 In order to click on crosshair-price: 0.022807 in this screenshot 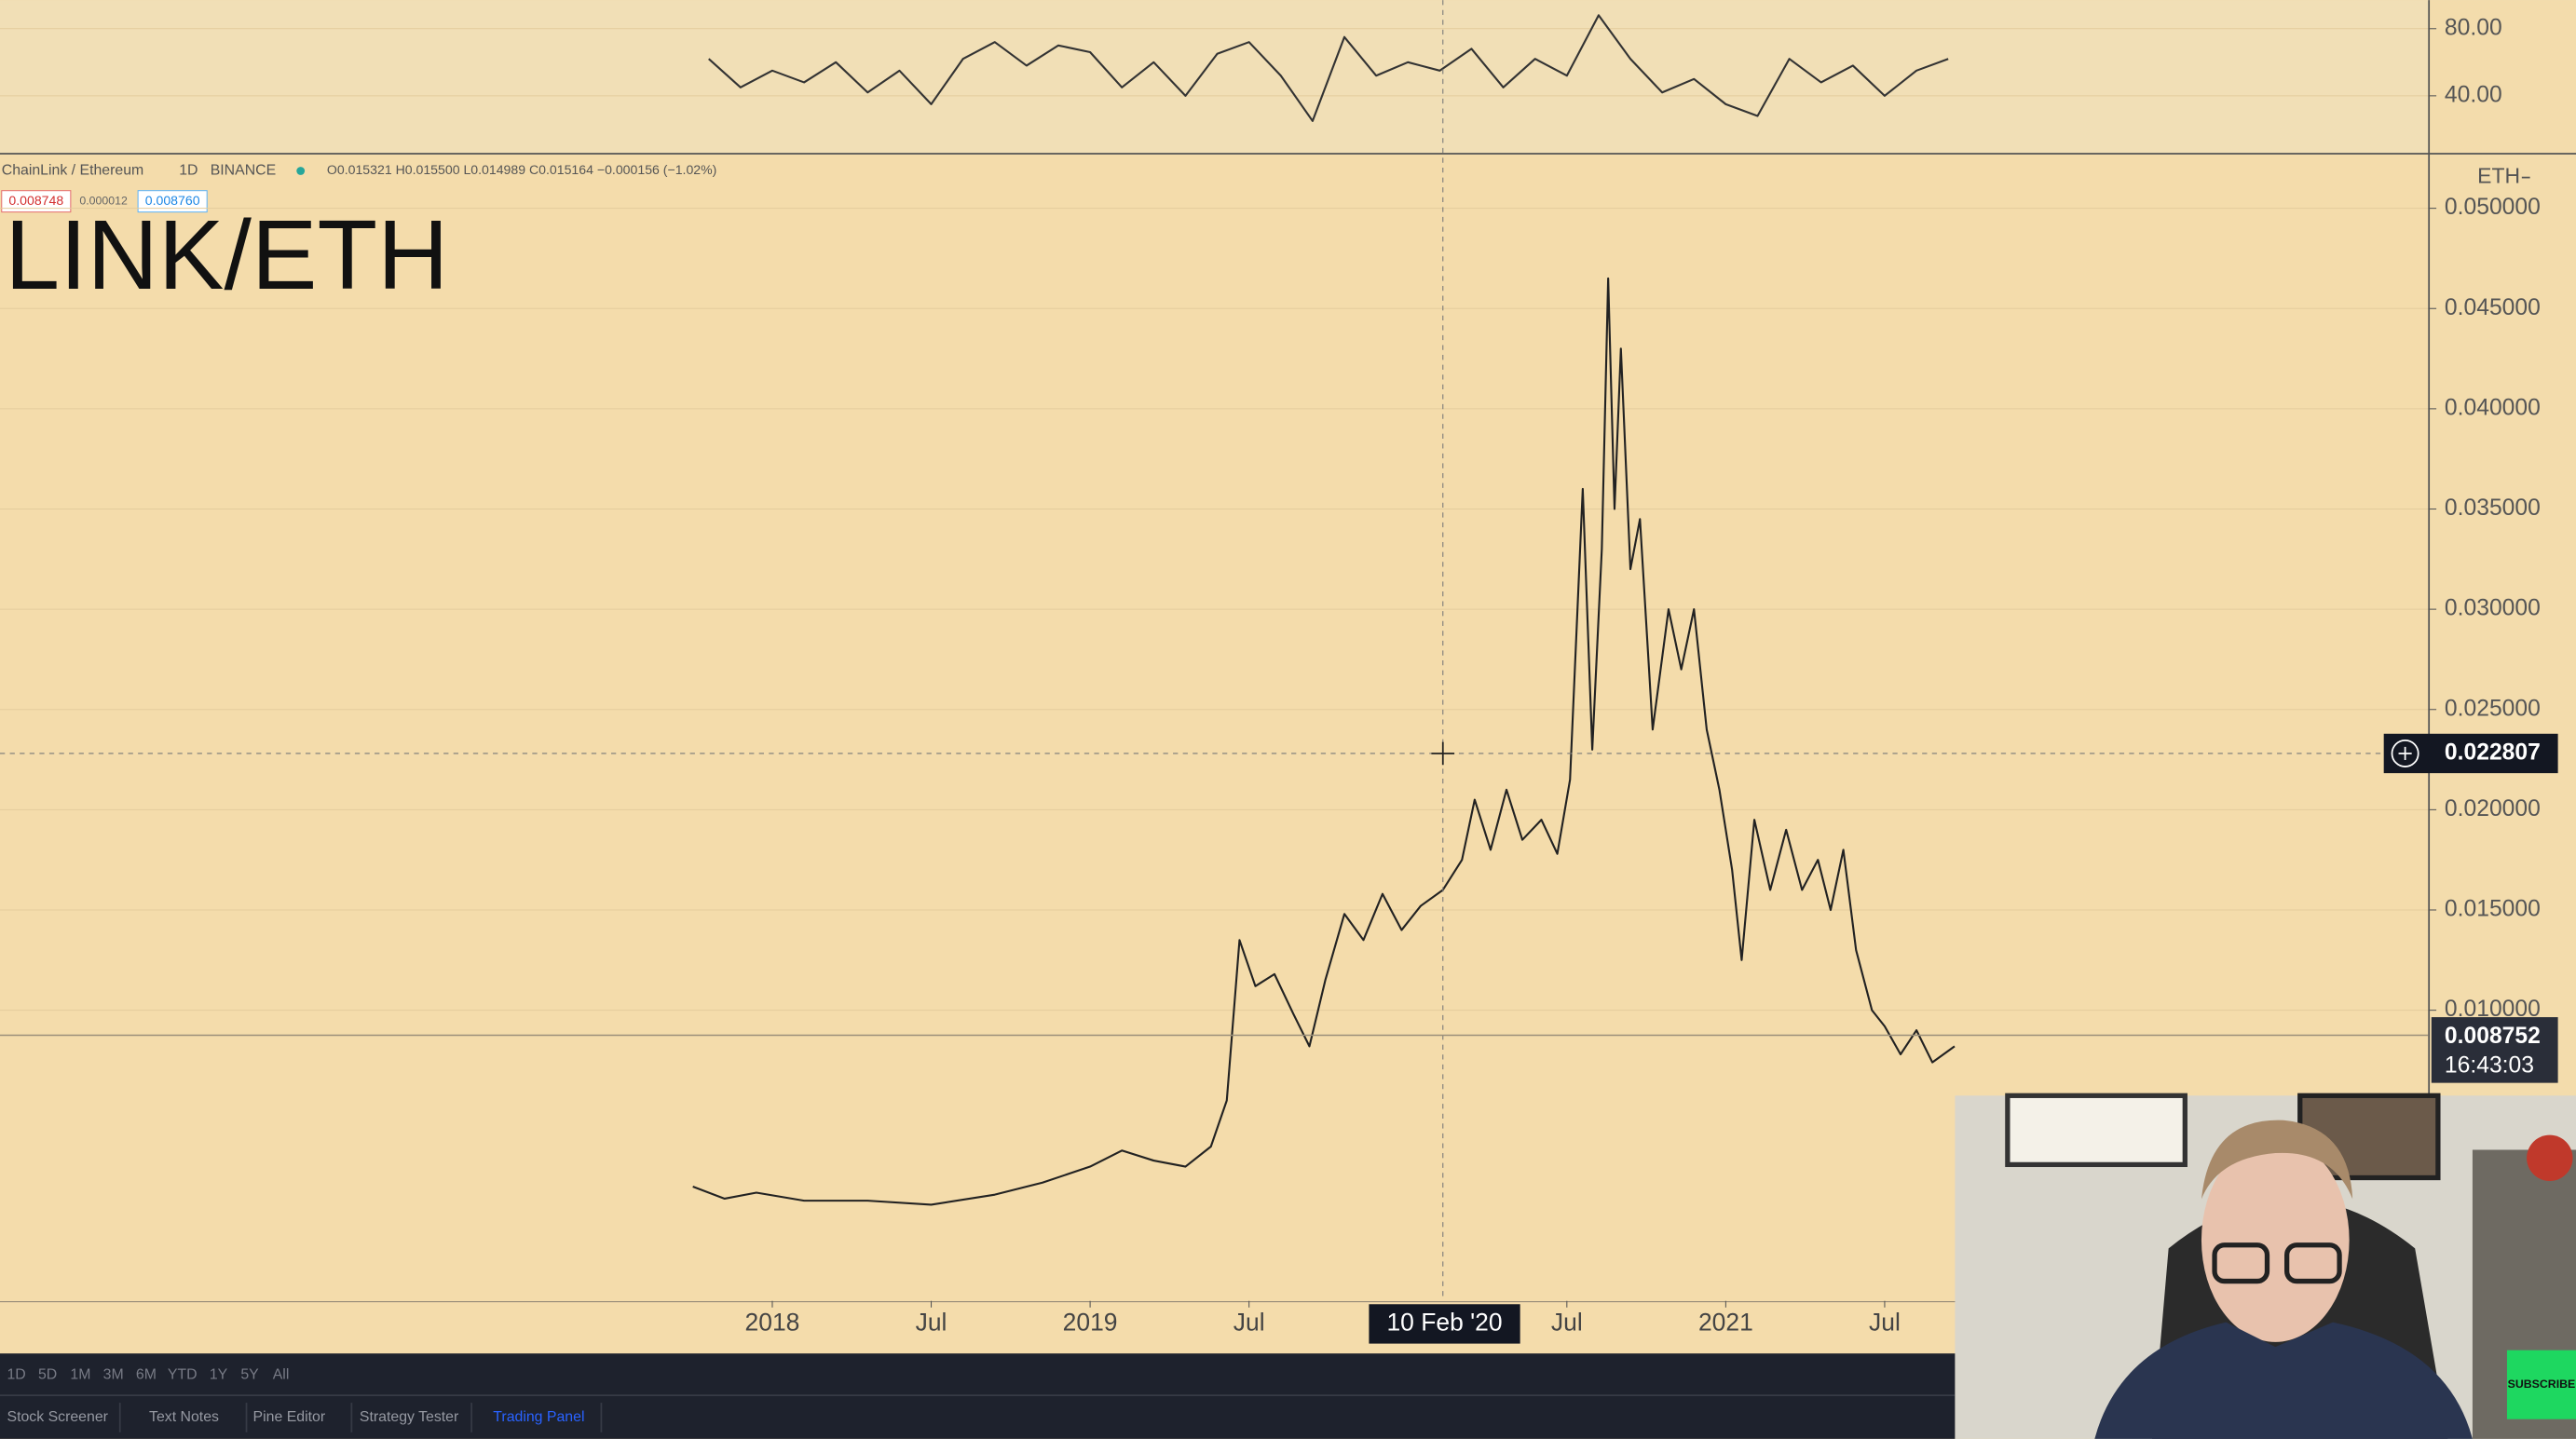, I will do `click(2493, 752)`.